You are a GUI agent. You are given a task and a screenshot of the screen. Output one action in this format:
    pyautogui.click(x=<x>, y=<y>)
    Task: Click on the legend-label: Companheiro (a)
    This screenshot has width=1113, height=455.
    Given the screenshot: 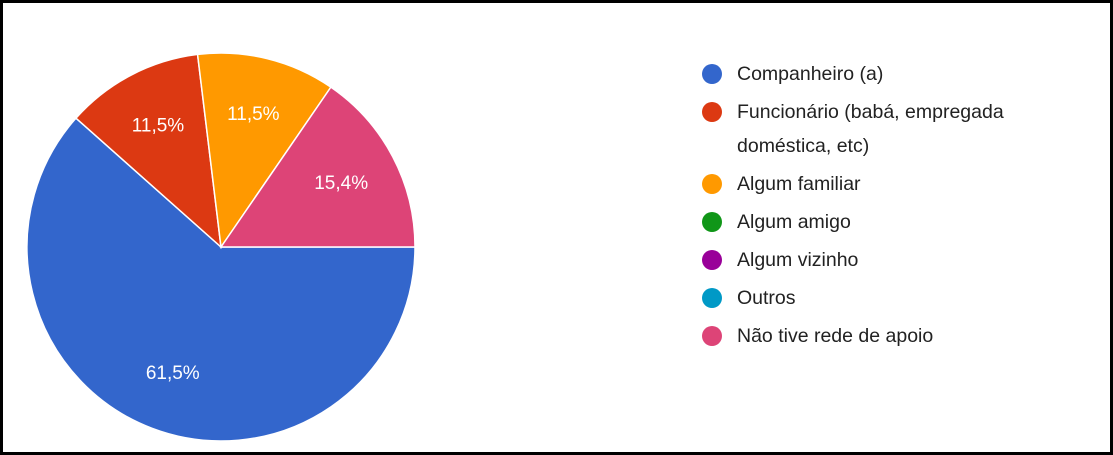 What is the action you would take?
    pyautogui.click(x=810, y=74)
    